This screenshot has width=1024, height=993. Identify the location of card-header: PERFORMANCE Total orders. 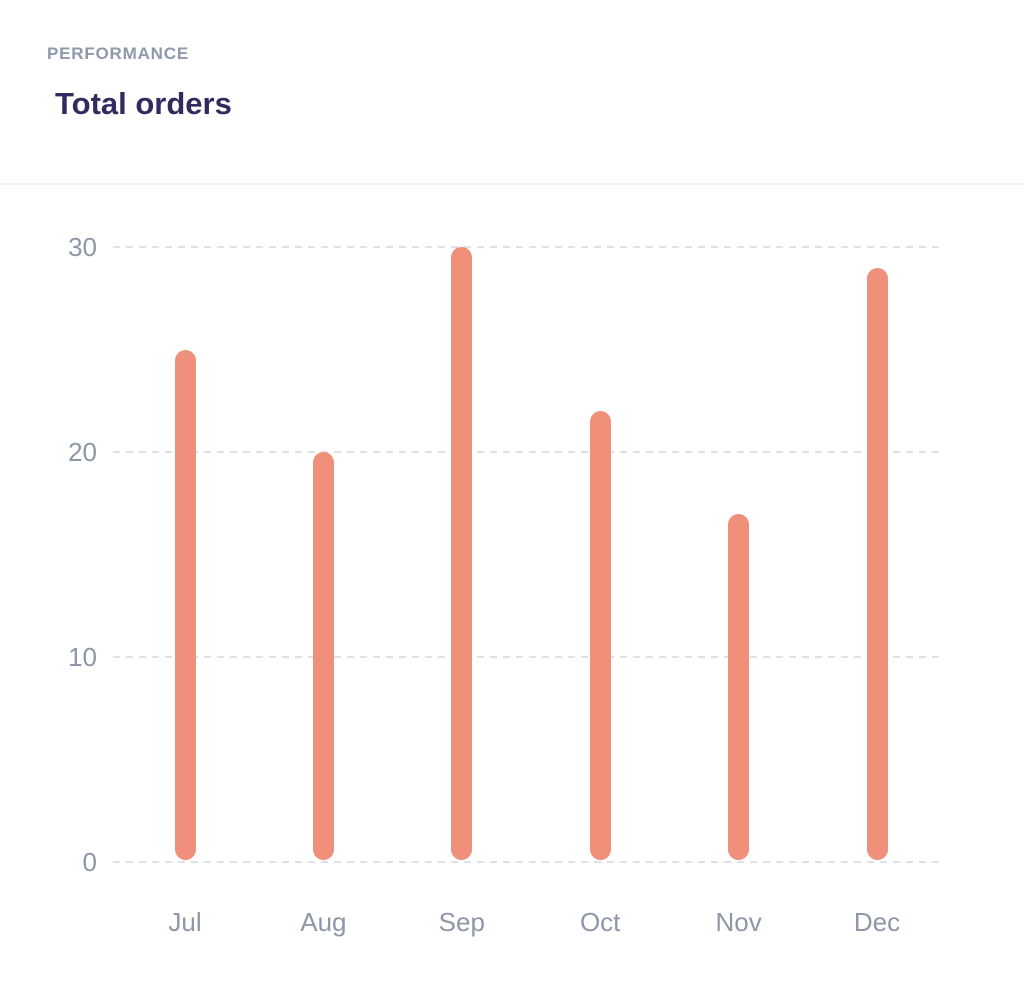
(139, 83).